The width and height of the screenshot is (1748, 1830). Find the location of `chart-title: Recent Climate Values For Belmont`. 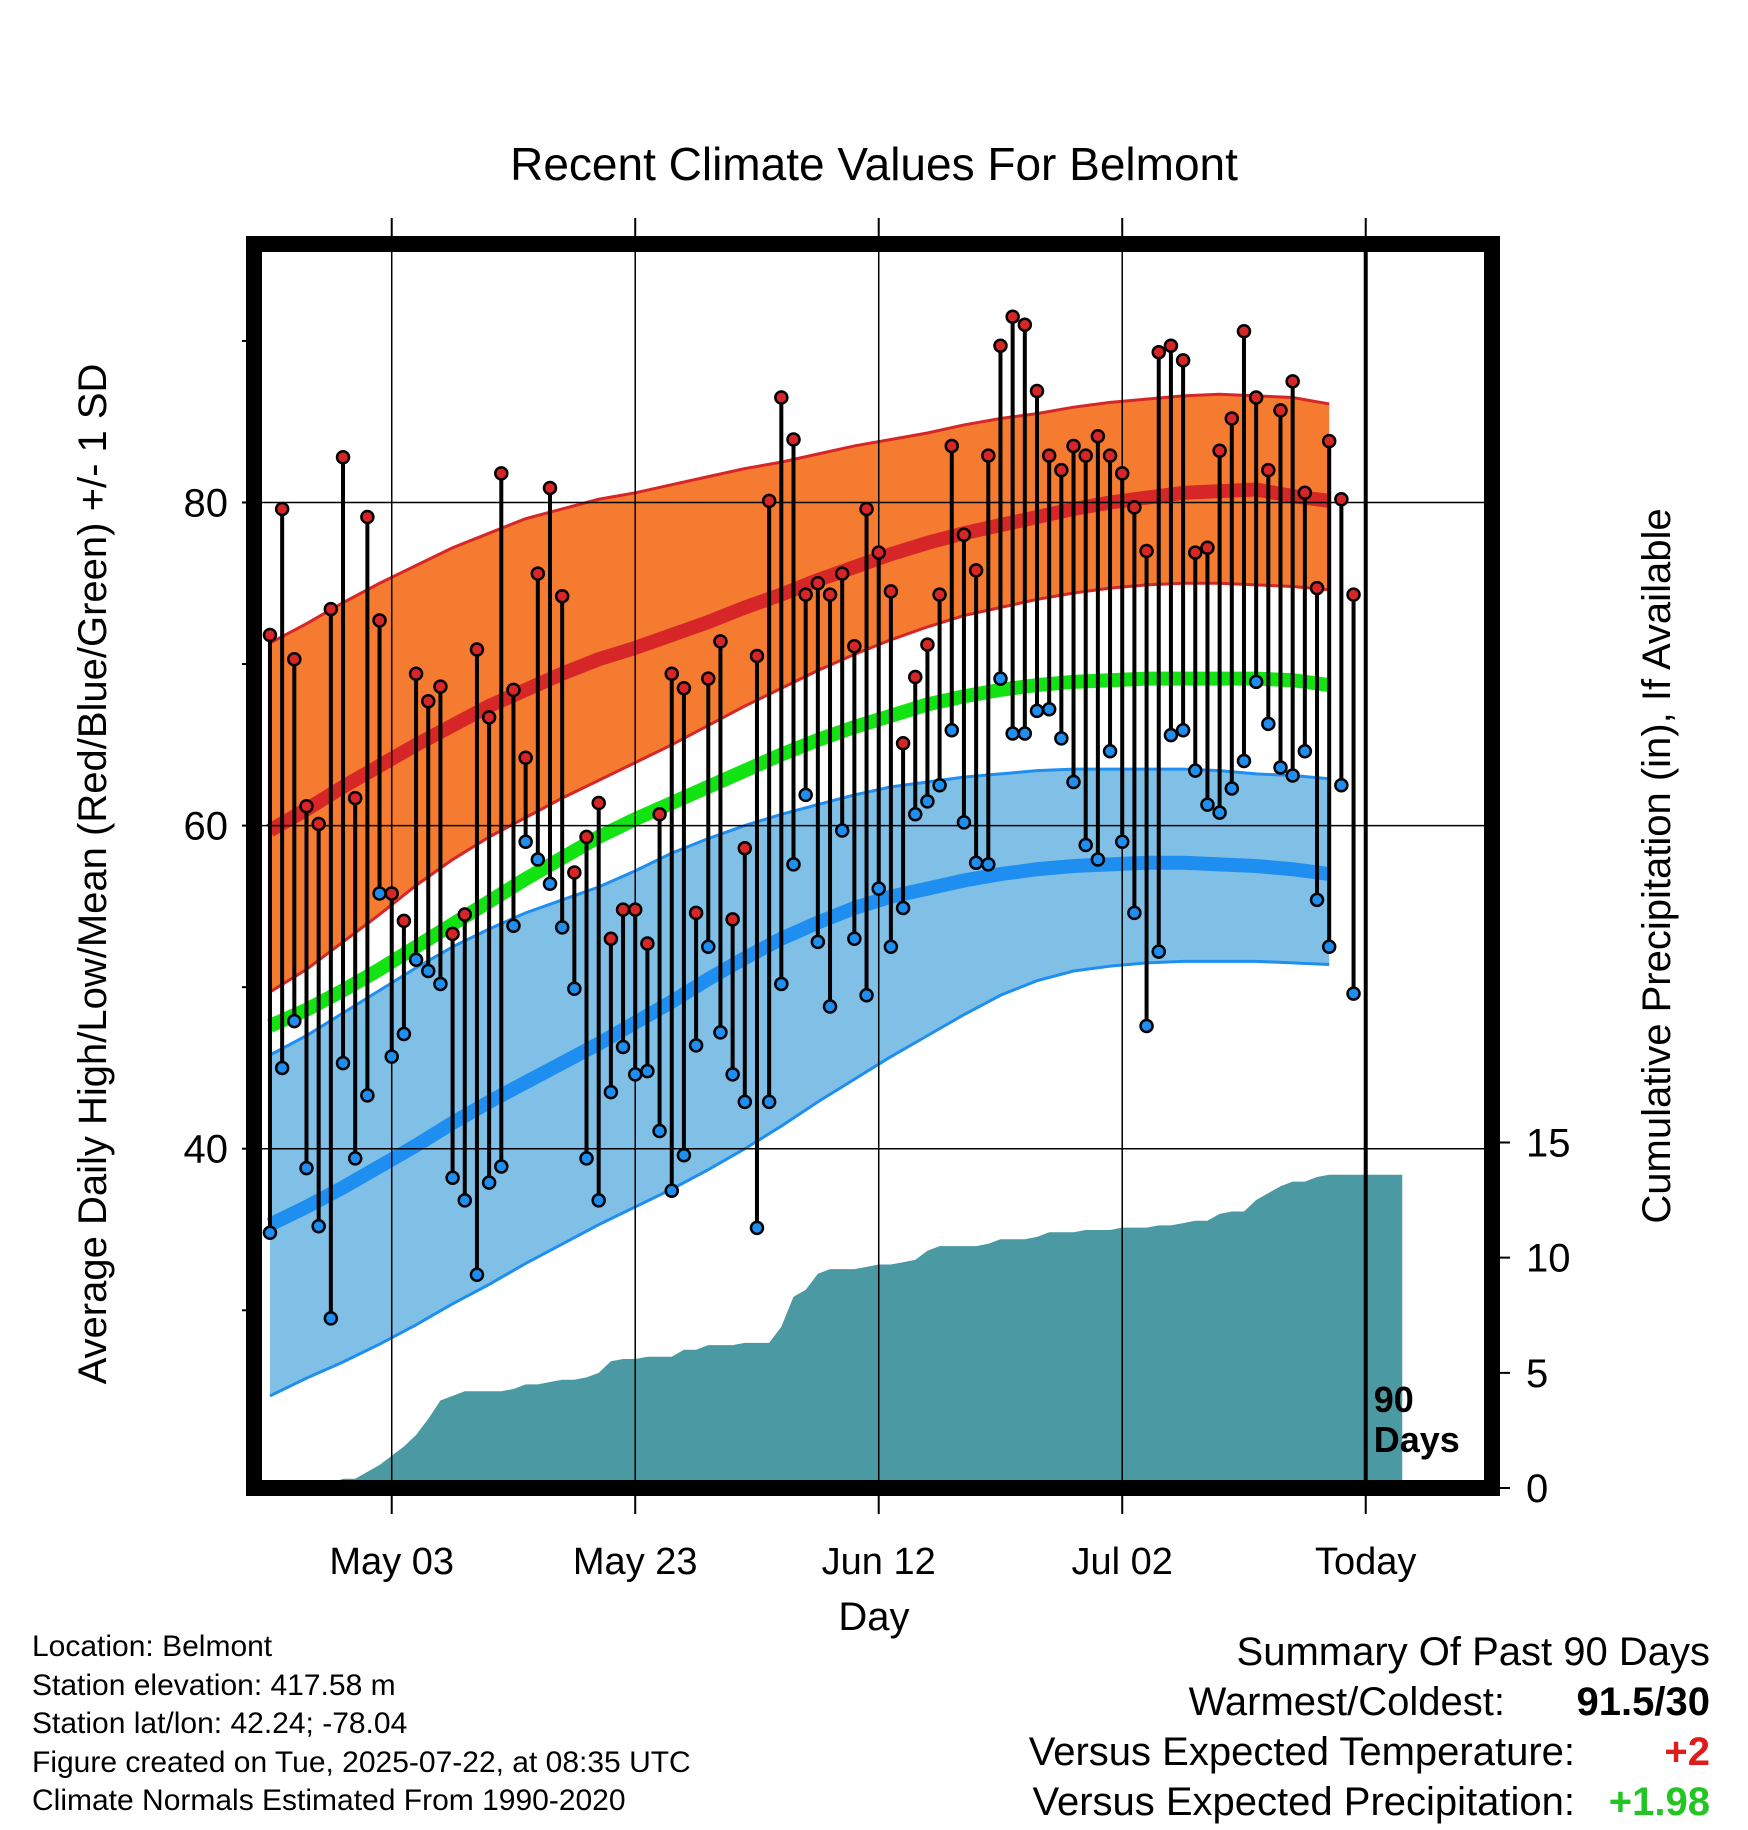

chart-title: Recent Climate Values For Belmont is located at coordinates (874, 164).